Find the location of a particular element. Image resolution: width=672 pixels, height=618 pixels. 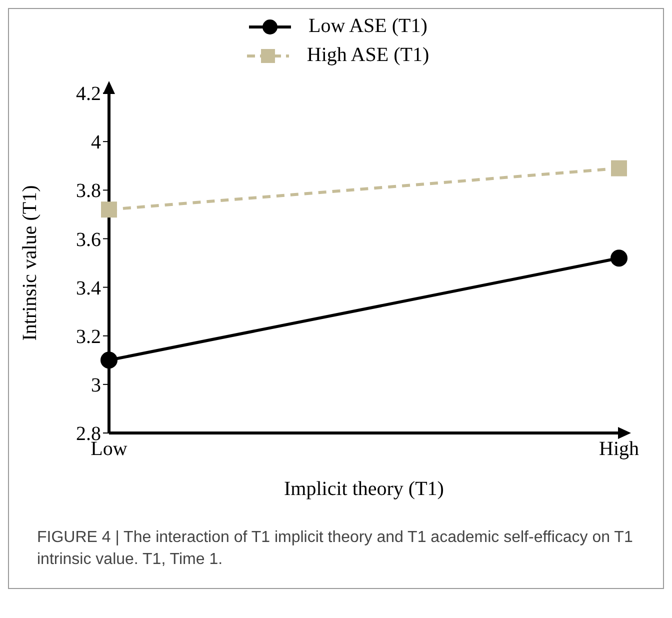

y-tick-label: 3.2 is located at coordinates (88, 337).